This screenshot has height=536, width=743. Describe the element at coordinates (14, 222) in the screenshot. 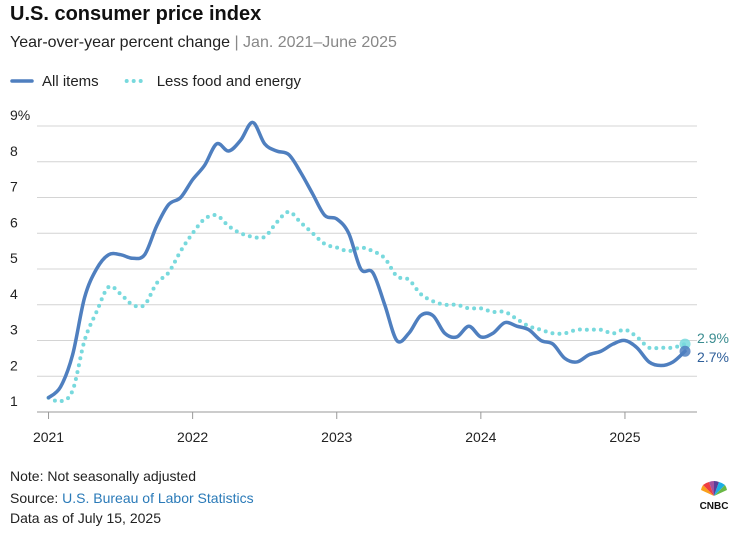

I see `y-tick-label: 6` at that location.